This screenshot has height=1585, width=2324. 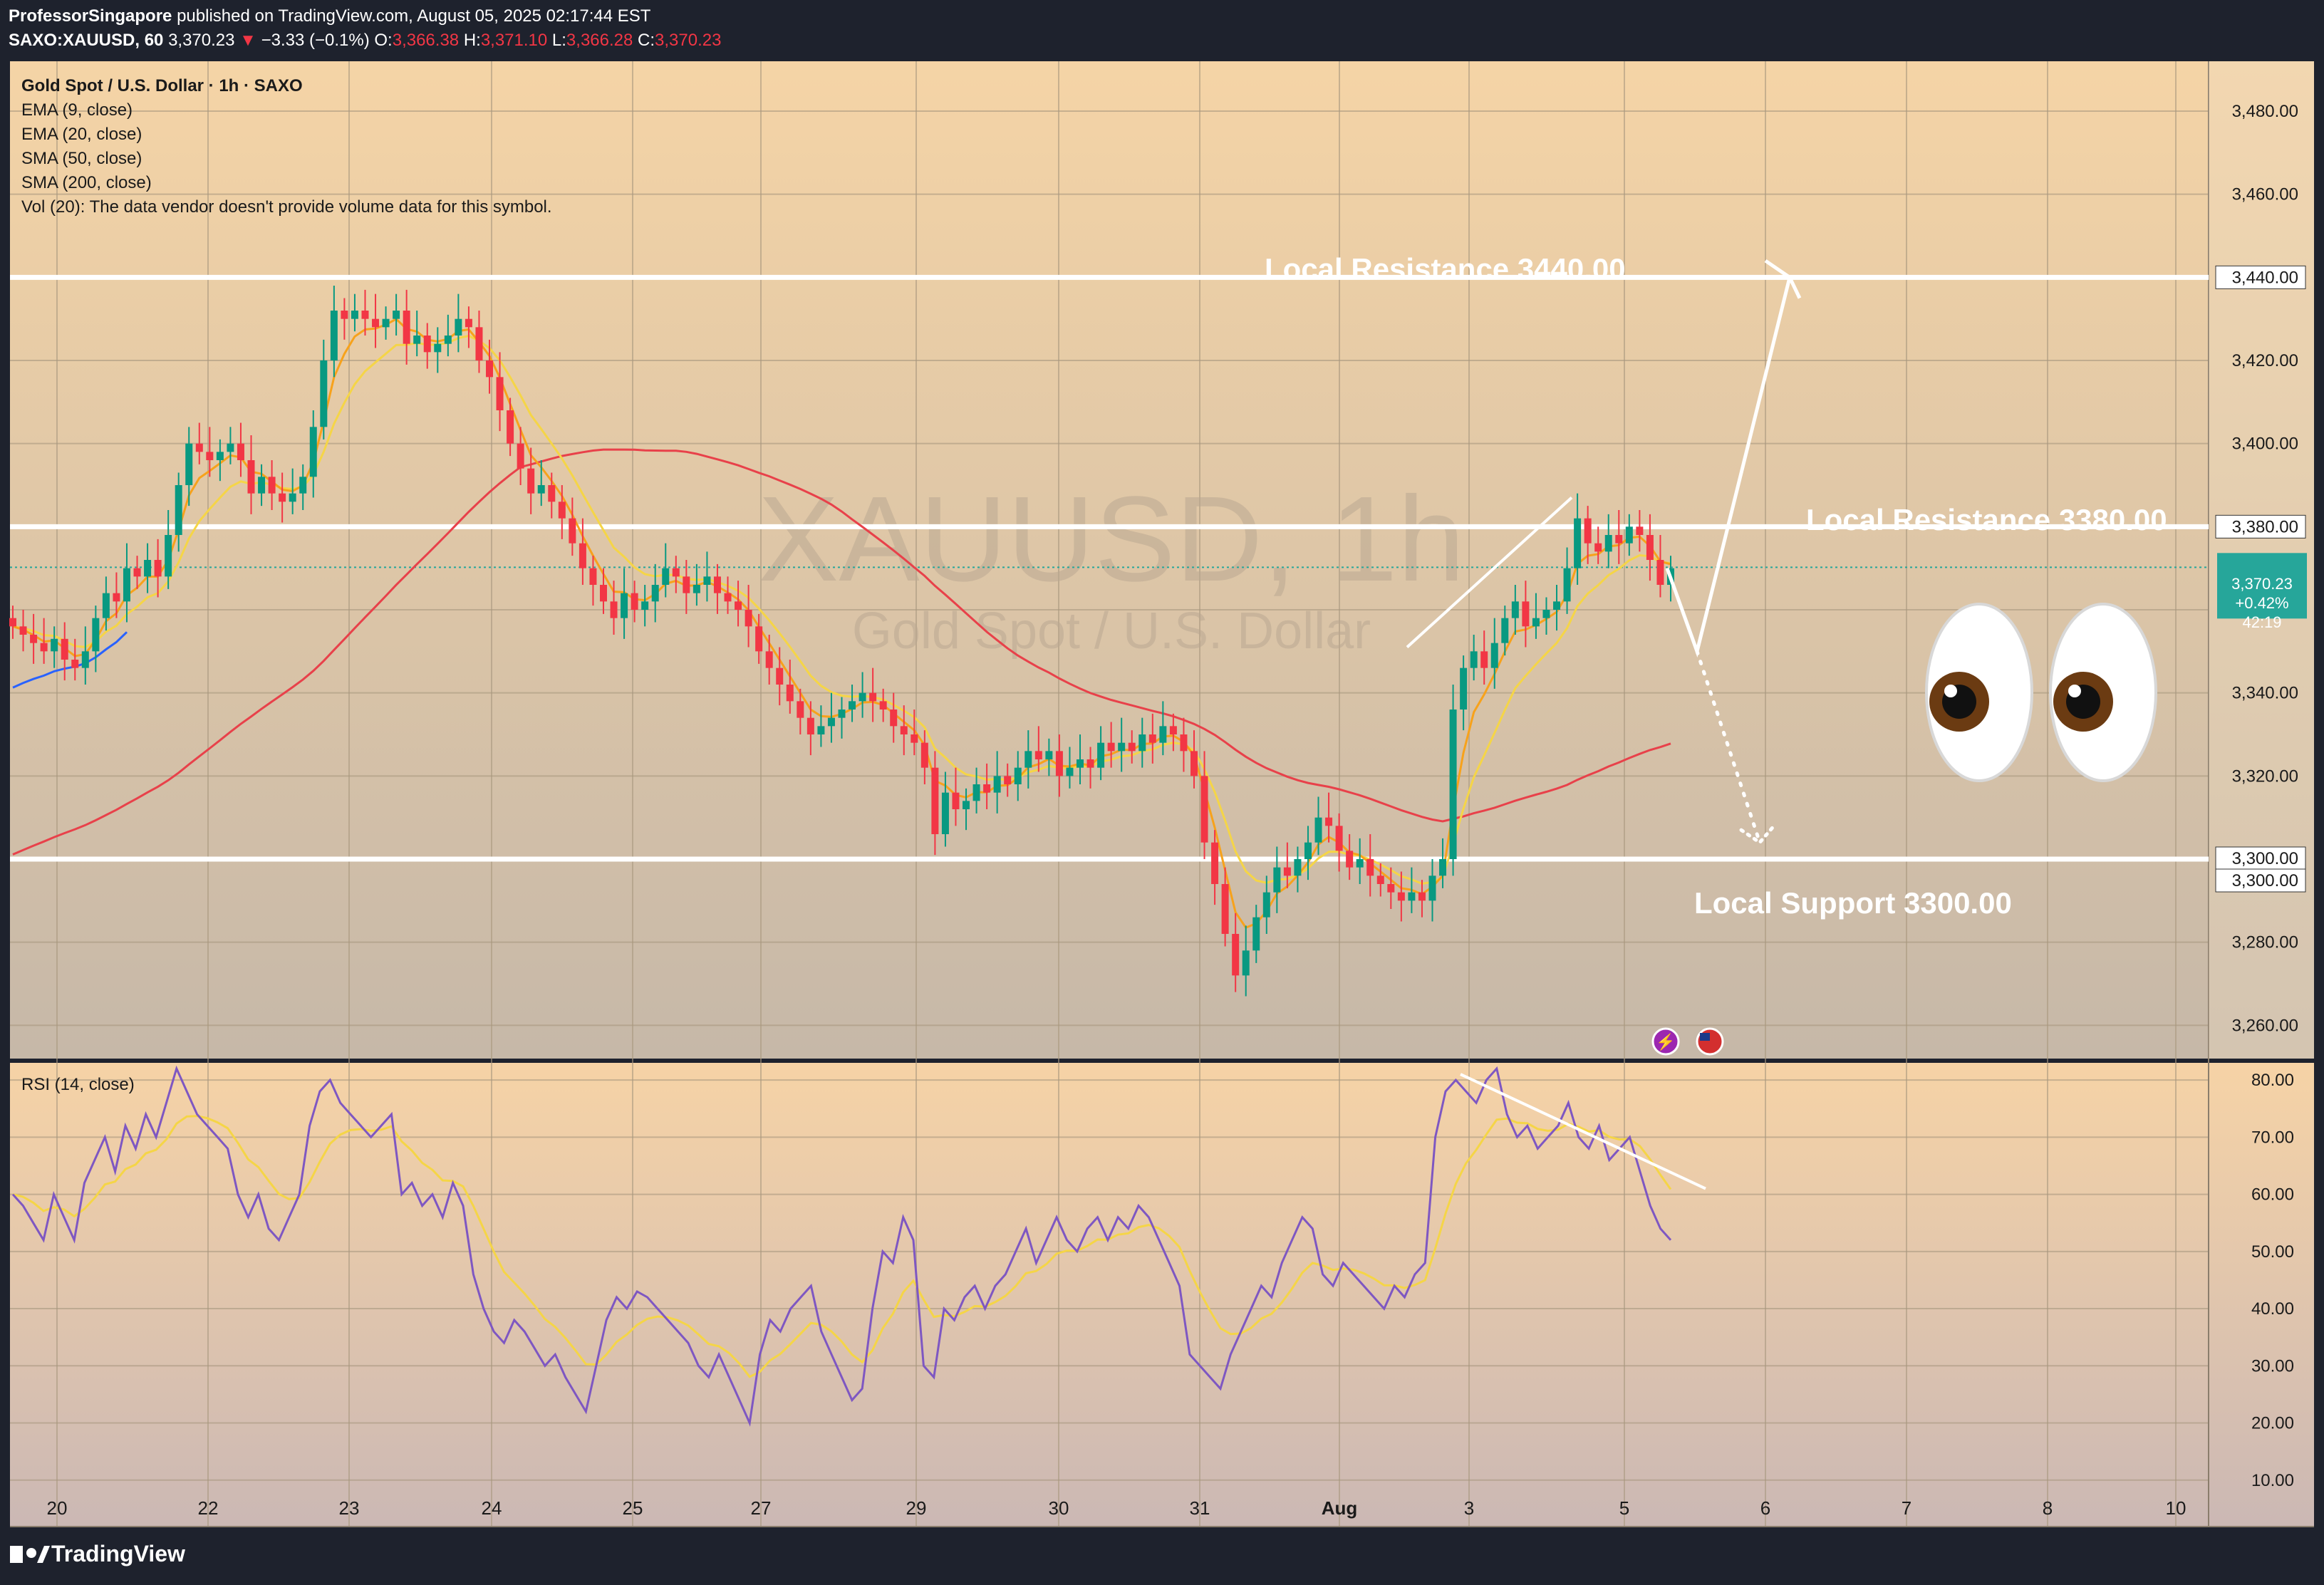 What do you see at coordinates (86, 182) in the screenshot?
I see `legend-sma200: SMA (200, close)` at bounding box center [86, 182].